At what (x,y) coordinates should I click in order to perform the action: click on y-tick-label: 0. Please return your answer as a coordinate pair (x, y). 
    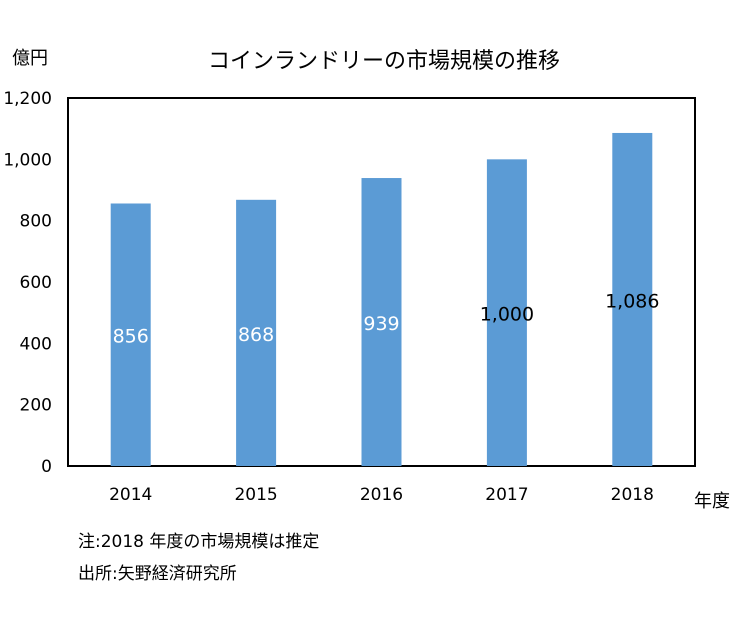
    Looking at the image, I should click on (46, 467).